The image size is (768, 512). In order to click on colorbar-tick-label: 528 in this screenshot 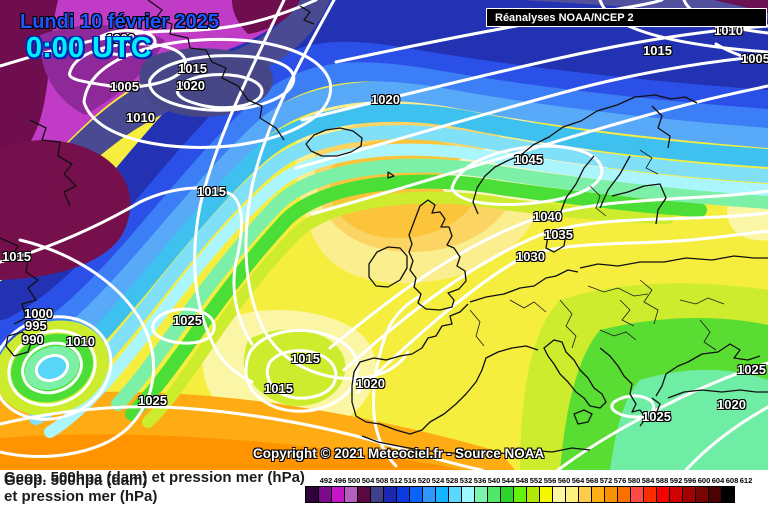, I will do `click(452, 480)`.